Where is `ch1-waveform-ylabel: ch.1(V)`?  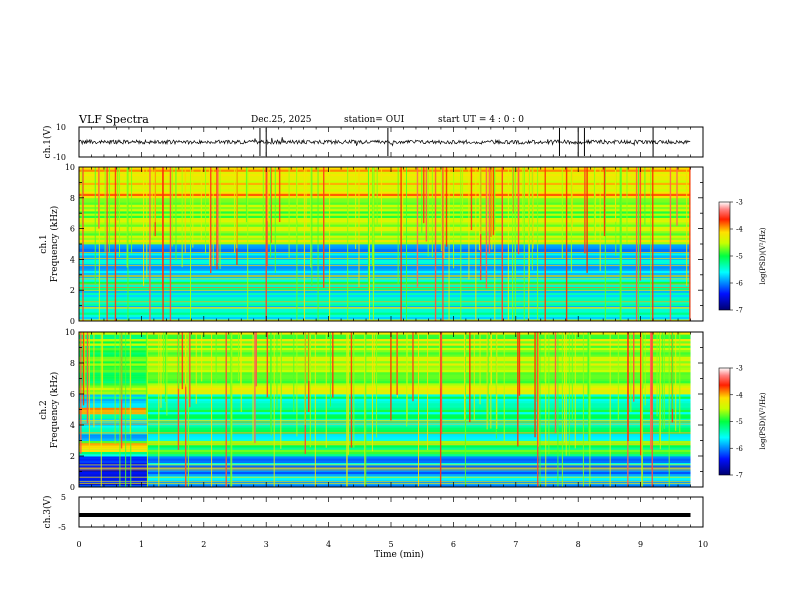
ch1-waveform-ylabel: ch.1(V) is located at coordinates (47, 142).